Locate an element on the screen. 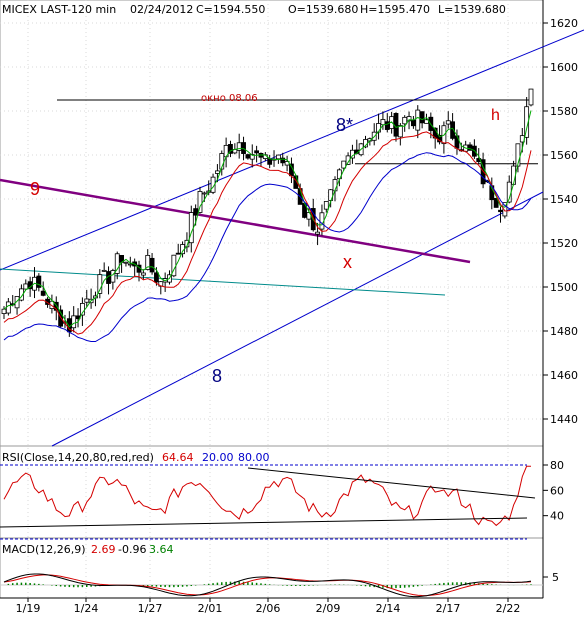  x-tick-label: 2/01 is located at coordinates (210, 608).